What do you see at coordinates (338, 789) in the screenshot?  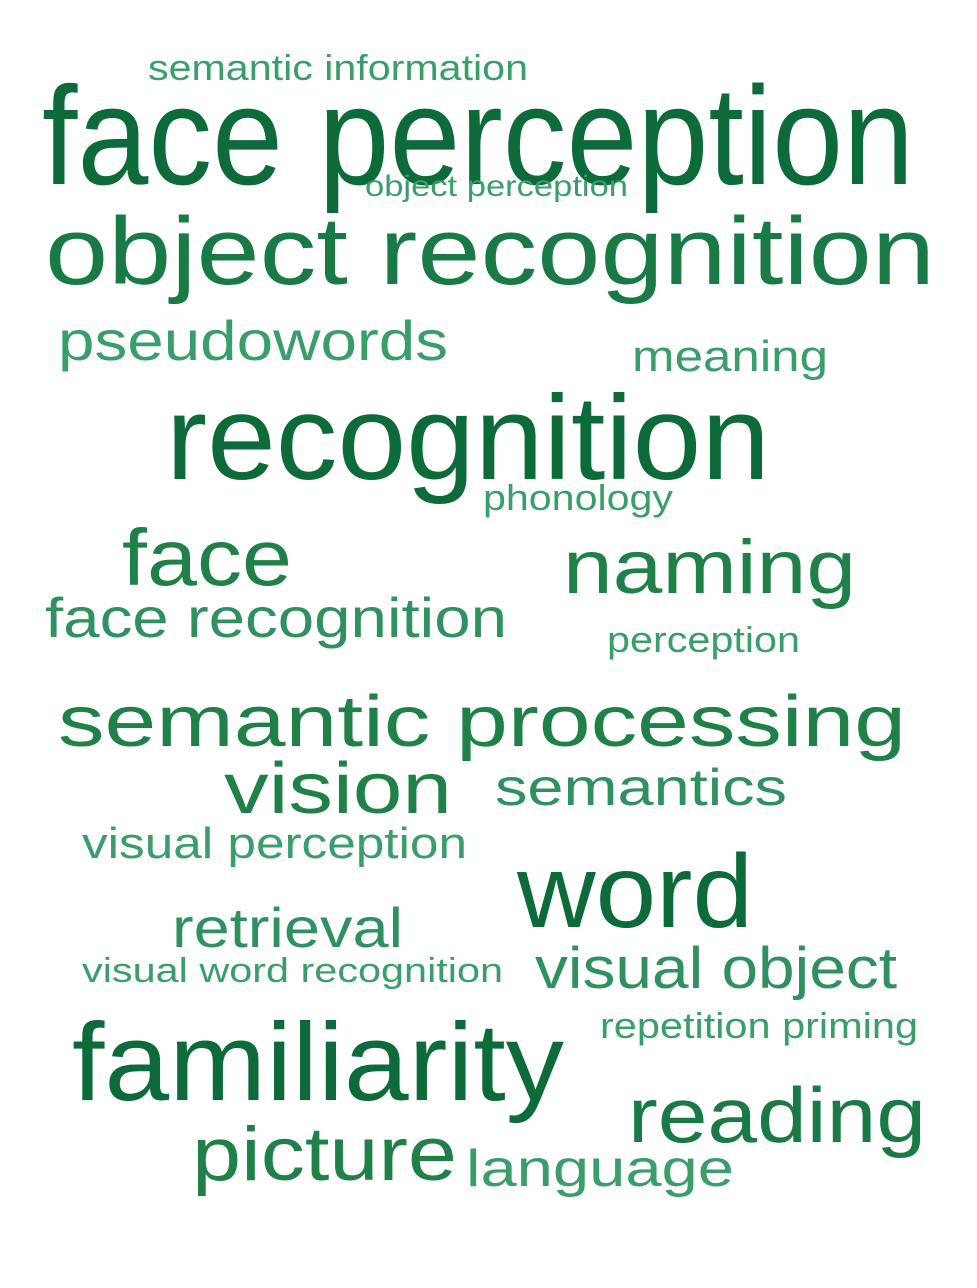 I see `word-vision: vision` at bounding box center [338, 789].